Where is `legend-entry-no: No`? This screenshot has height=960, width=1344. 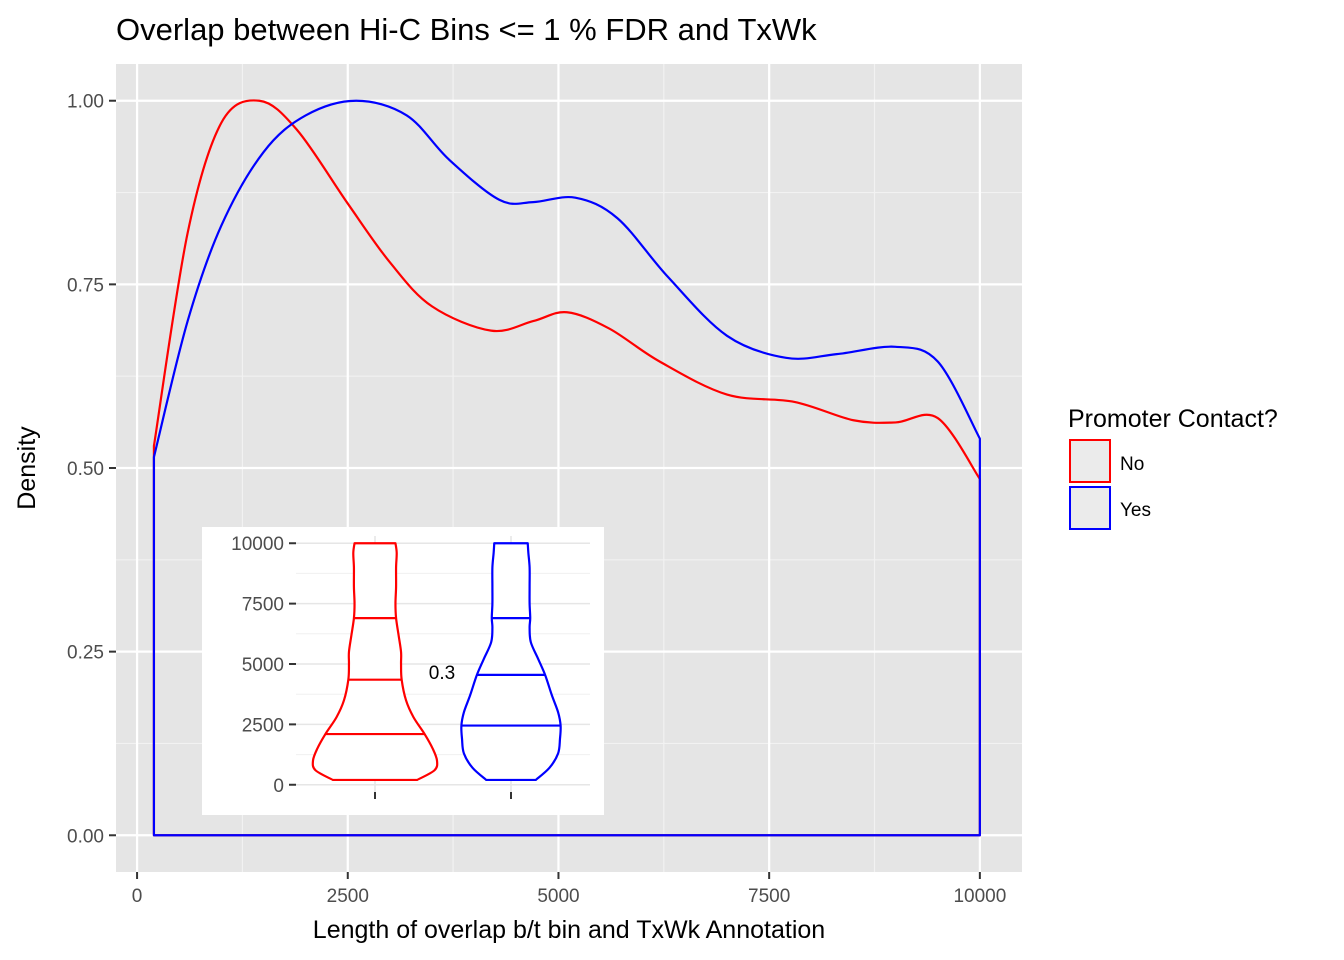 legend-entry-no: No is located at coordinates (1106, 461).